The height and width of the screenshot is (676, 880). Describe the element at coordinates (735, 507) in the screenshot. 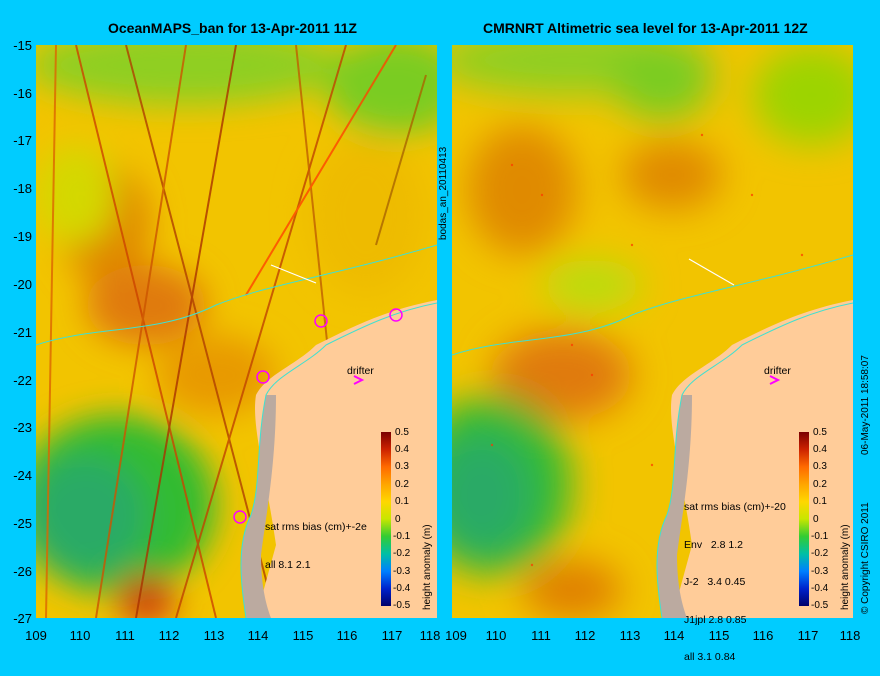

I see `stats-header: sat rms bias (cm)+-20` at that location.